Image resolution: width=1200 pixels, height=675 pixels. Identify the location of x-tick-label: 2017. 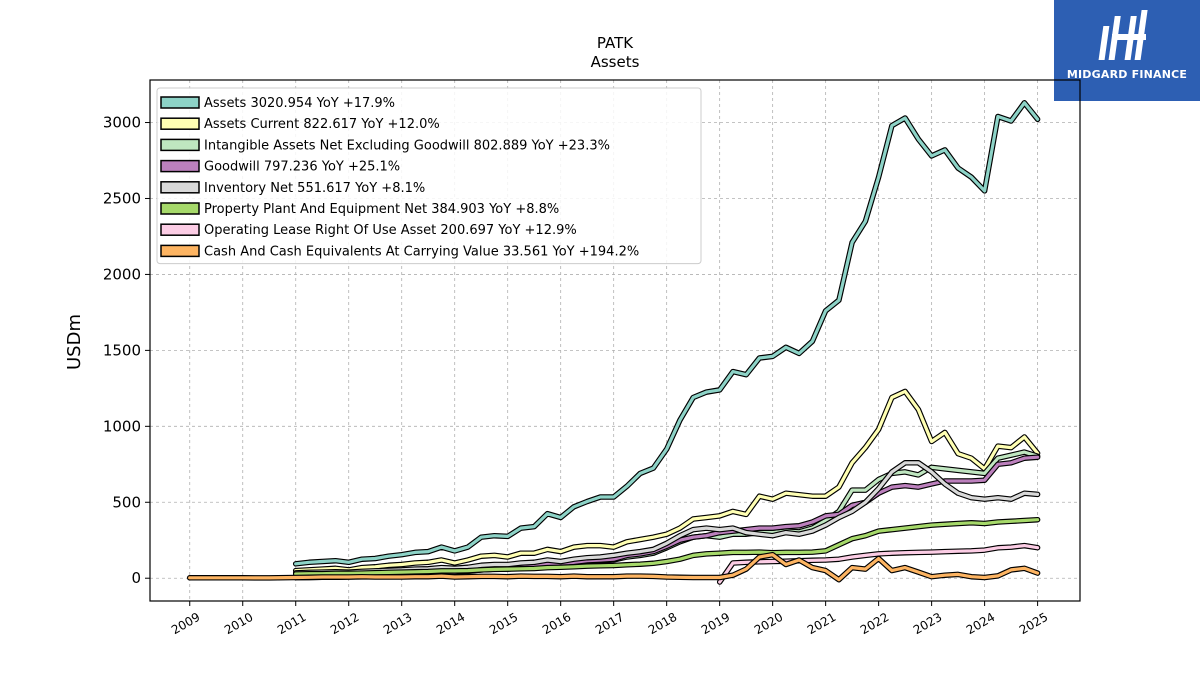
(609, 623).